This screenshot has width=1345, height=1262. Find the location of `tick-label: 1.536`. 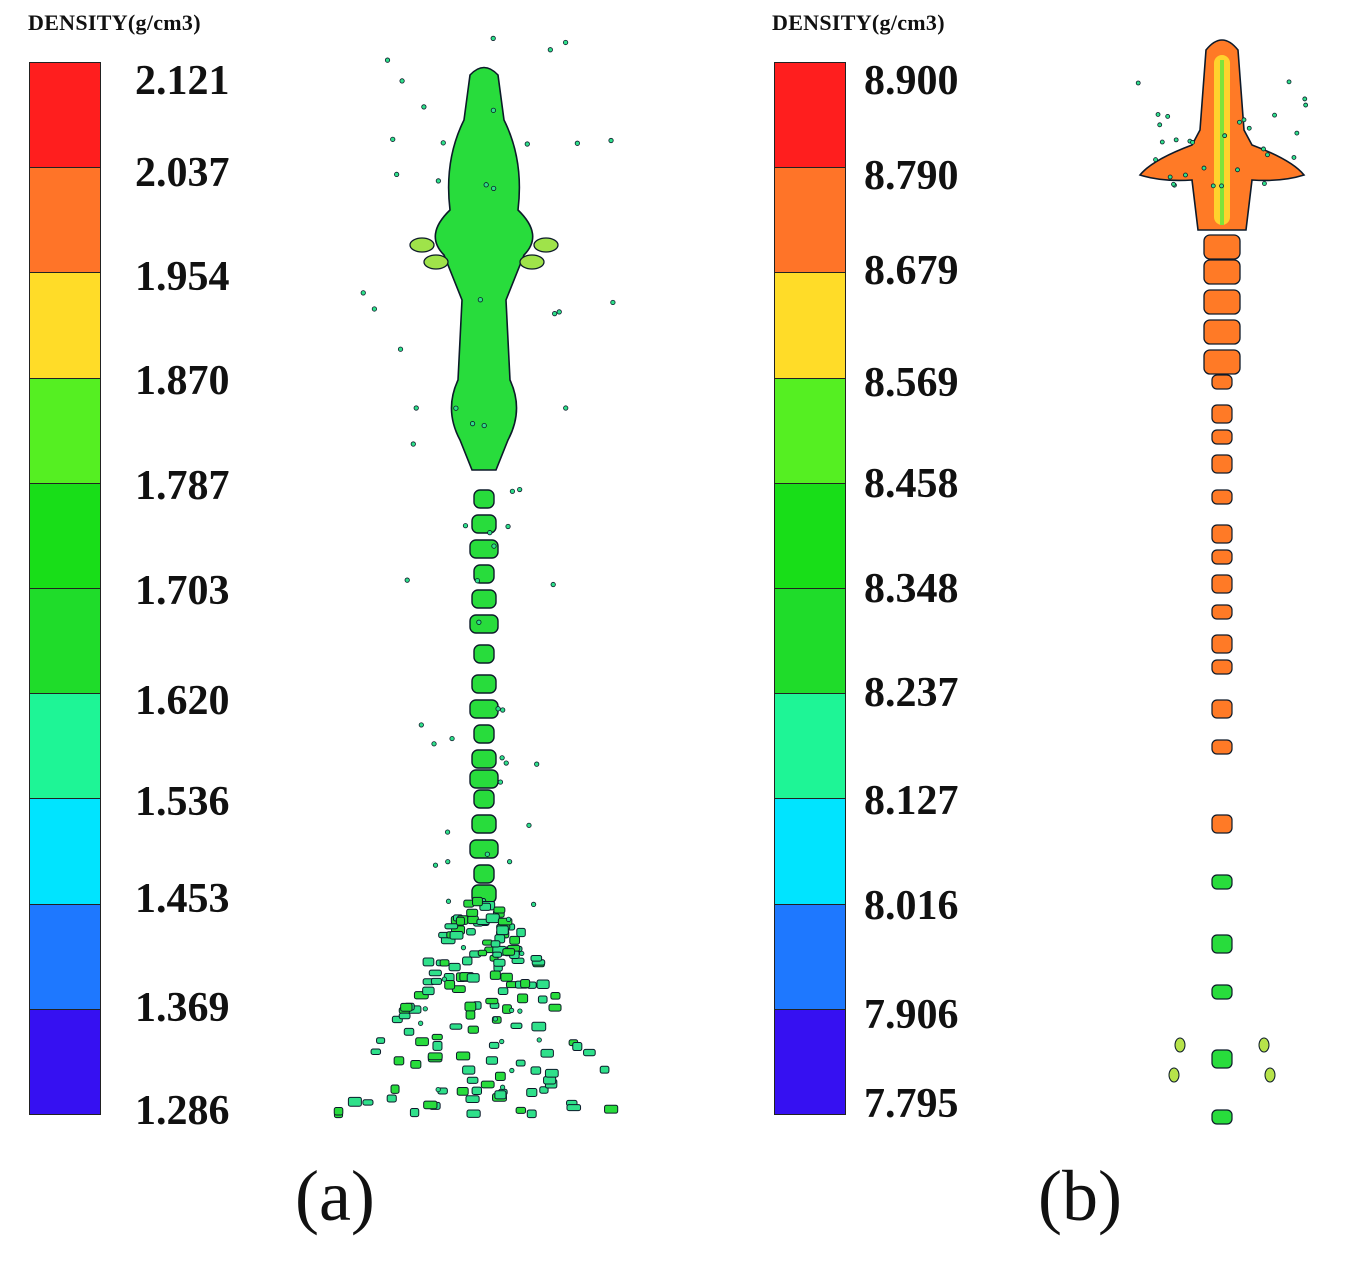

tick-label: 1.536 is located at coordinates (182, 802).